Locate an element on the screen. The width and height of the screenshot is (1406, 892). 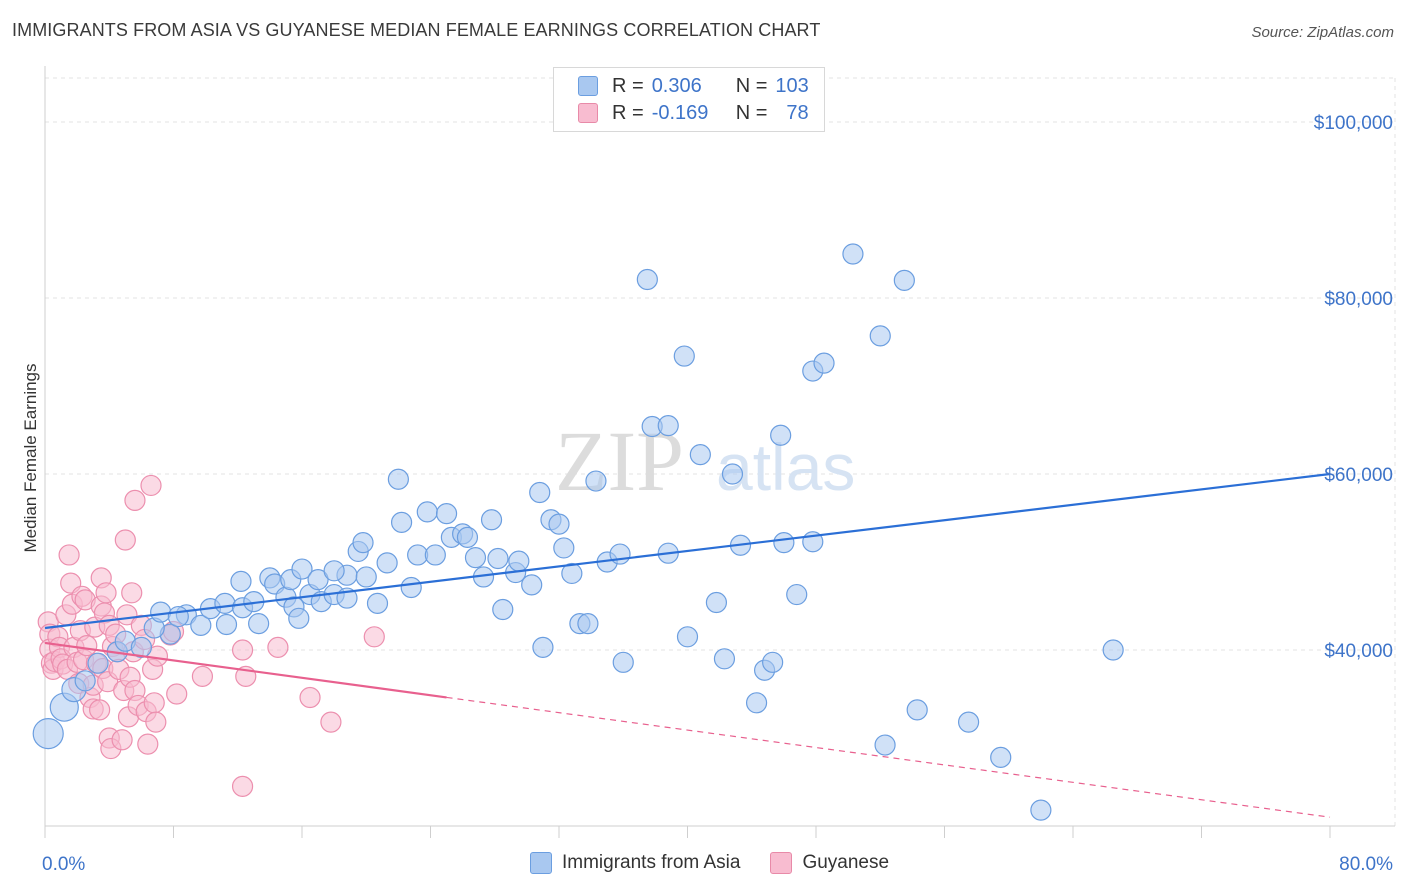
legend-item-guyanese: Guyanese is located at coordinates (829, 863).